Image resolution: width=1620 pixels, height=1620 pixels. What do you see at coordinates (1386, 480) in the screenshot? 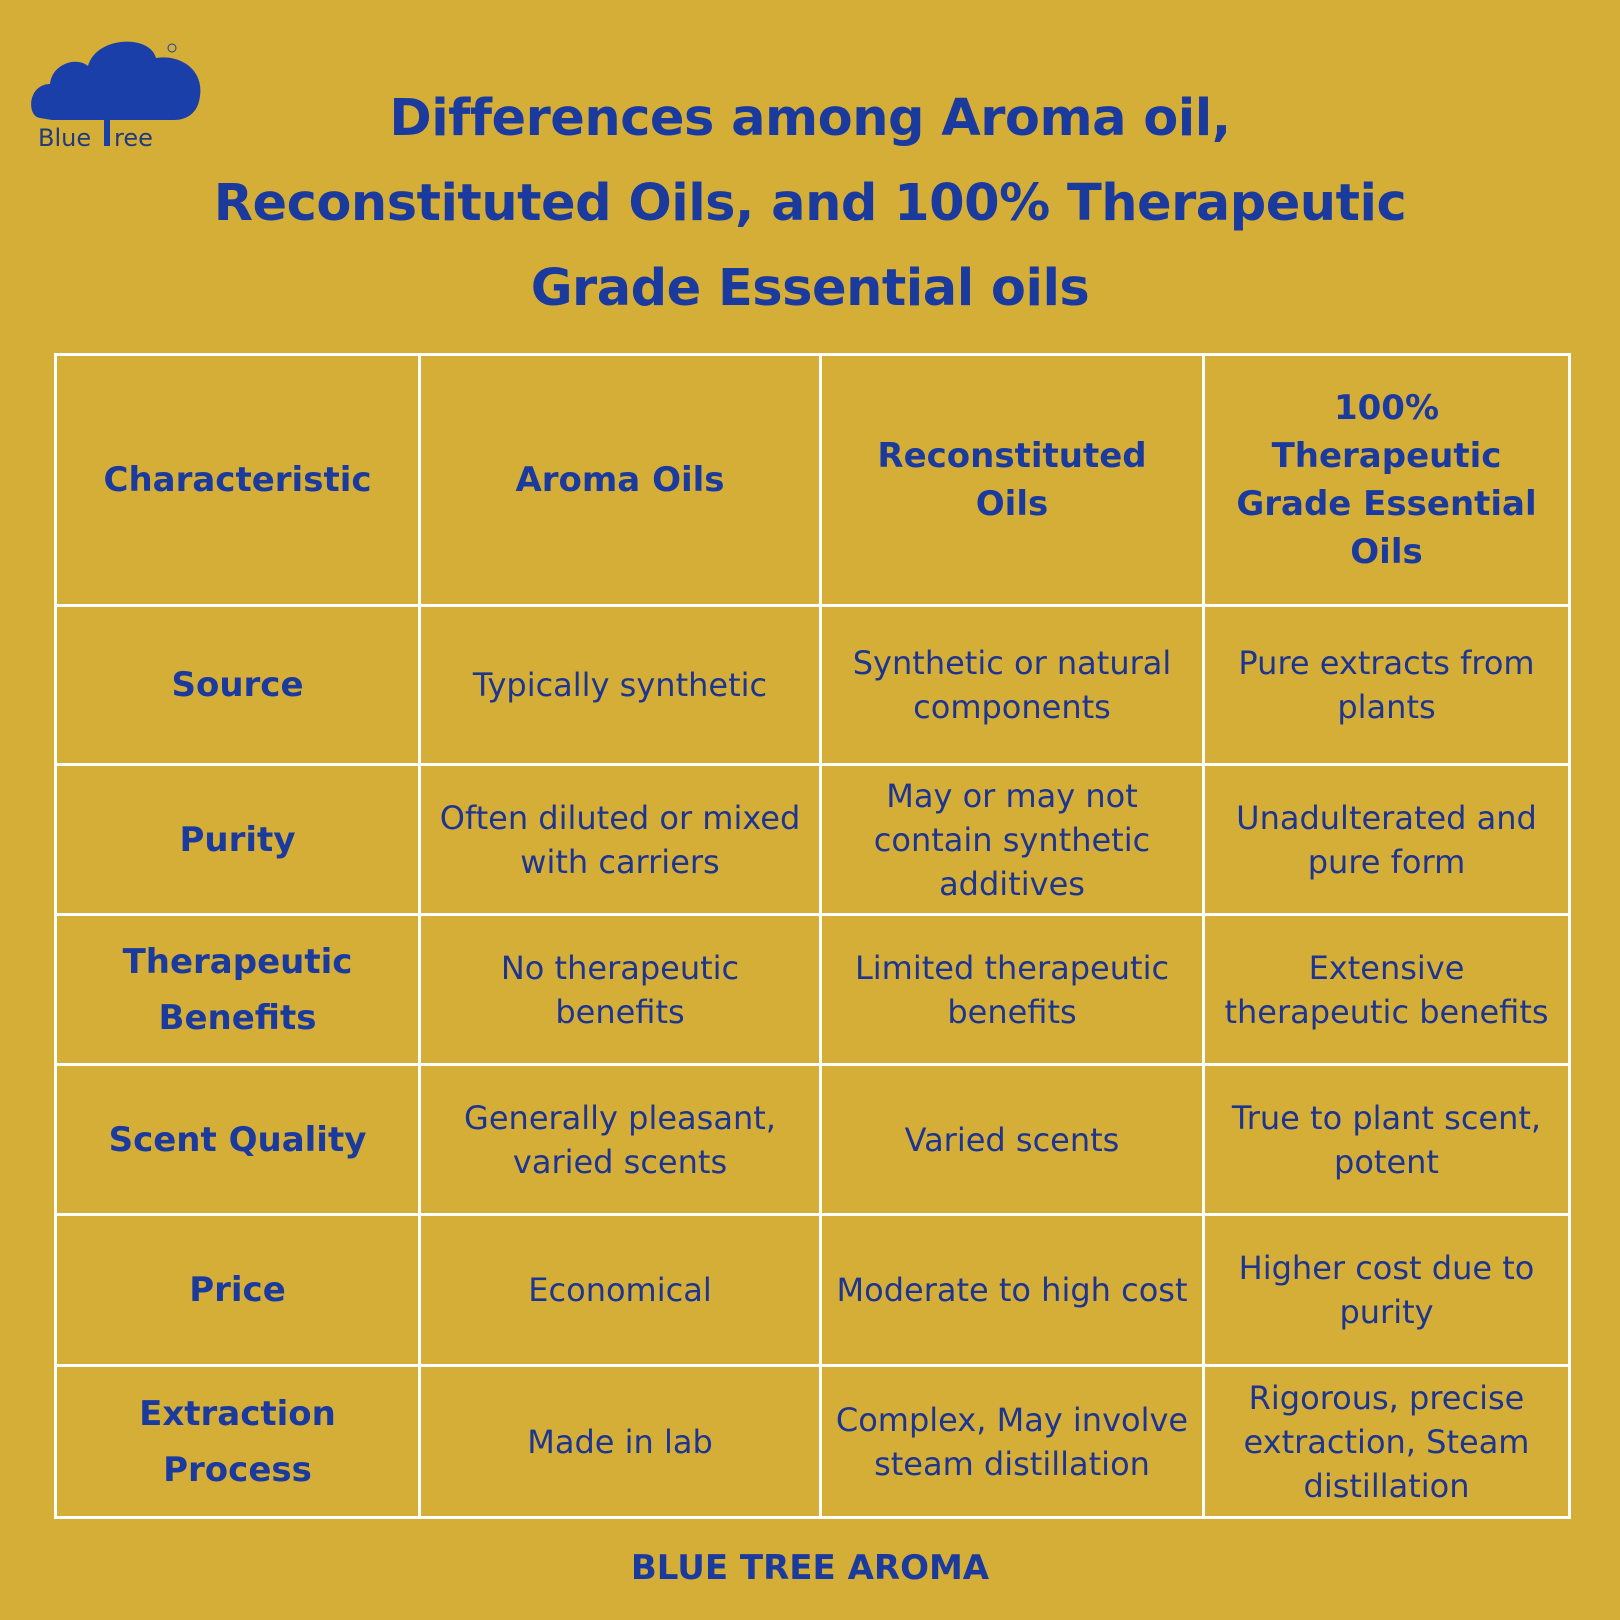
I see `header-cell: 100% Therapeutic Grade Essential Oils` at bounding box center [1386, 480].